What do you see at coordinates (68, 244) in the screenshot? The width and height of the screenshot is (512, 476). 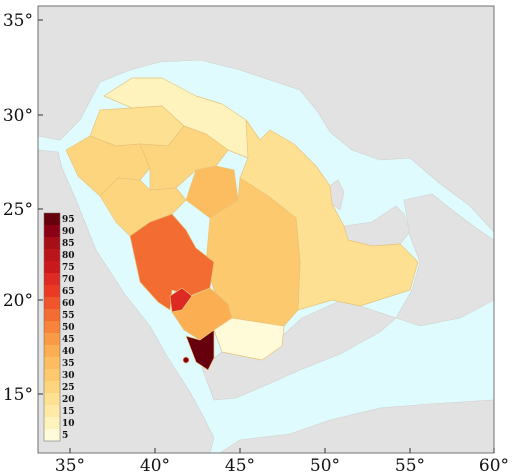 I see `legend-label: 85` at bounding box center [68, 244].